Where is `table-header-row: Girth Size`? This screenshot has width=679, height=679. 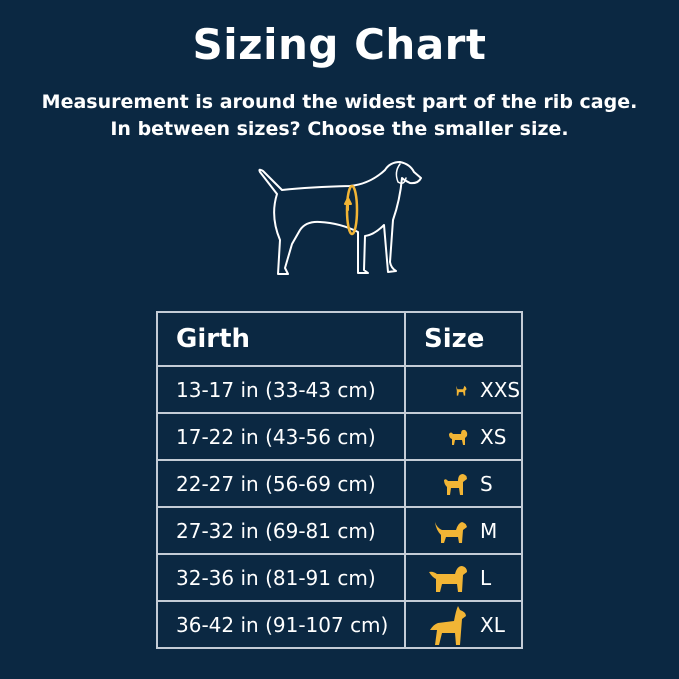
table-header-row: Girth Size is located at coordinates (339, 339).